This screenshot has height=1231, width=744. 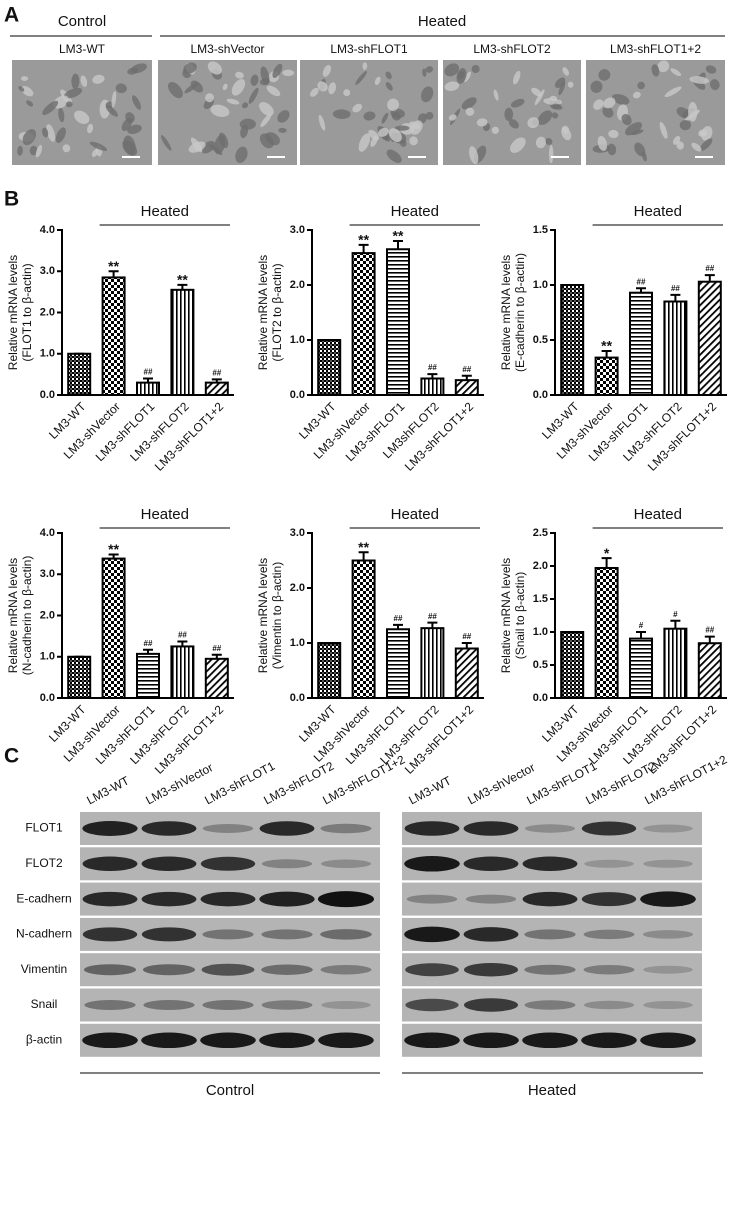 I want to click on y-axis-label: (FLOT1 to β-actin), so click(x=27, y=312).